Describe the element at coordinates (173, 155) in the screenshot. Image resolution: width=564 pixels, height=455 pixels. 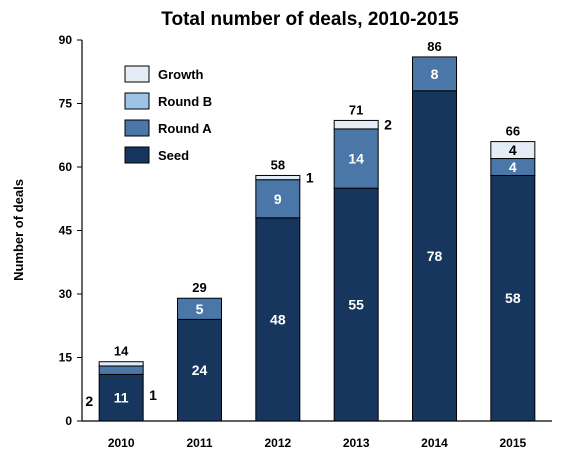
I see `legend-label: Seed` at that location.